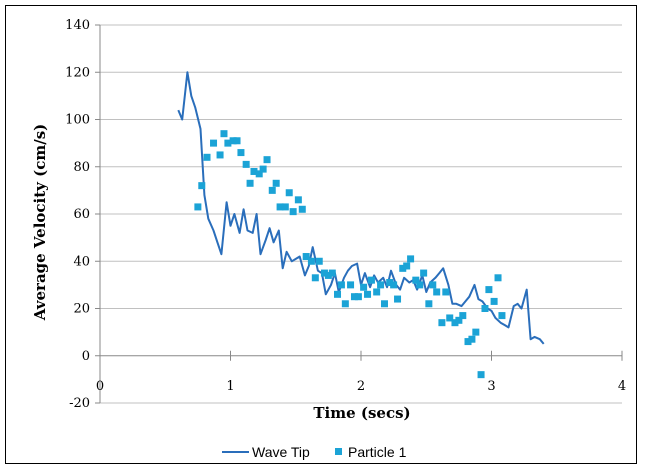 This screenshot has width=646, height=471. What do you see at coordinates (622, 386) in the screenshot?
I see `x-tick-label: 4` at bounding box center [622, 386].